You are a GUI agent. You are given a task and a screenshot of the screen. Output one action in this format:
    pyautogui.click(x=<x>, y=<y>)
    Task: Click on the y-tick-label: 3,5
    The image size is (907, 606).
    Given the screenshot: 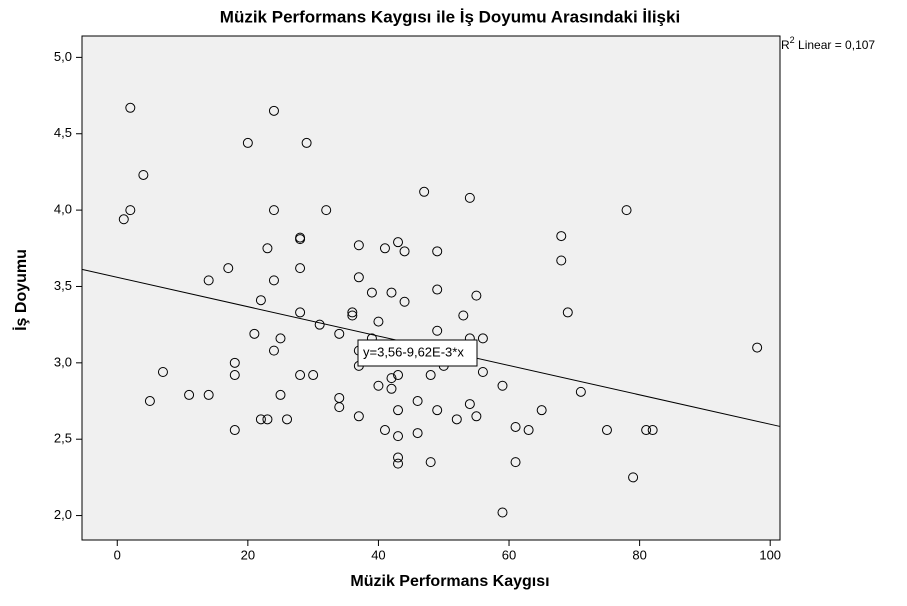 What is the action you would take?
    pyautogui.click(x=63, y=285)
    